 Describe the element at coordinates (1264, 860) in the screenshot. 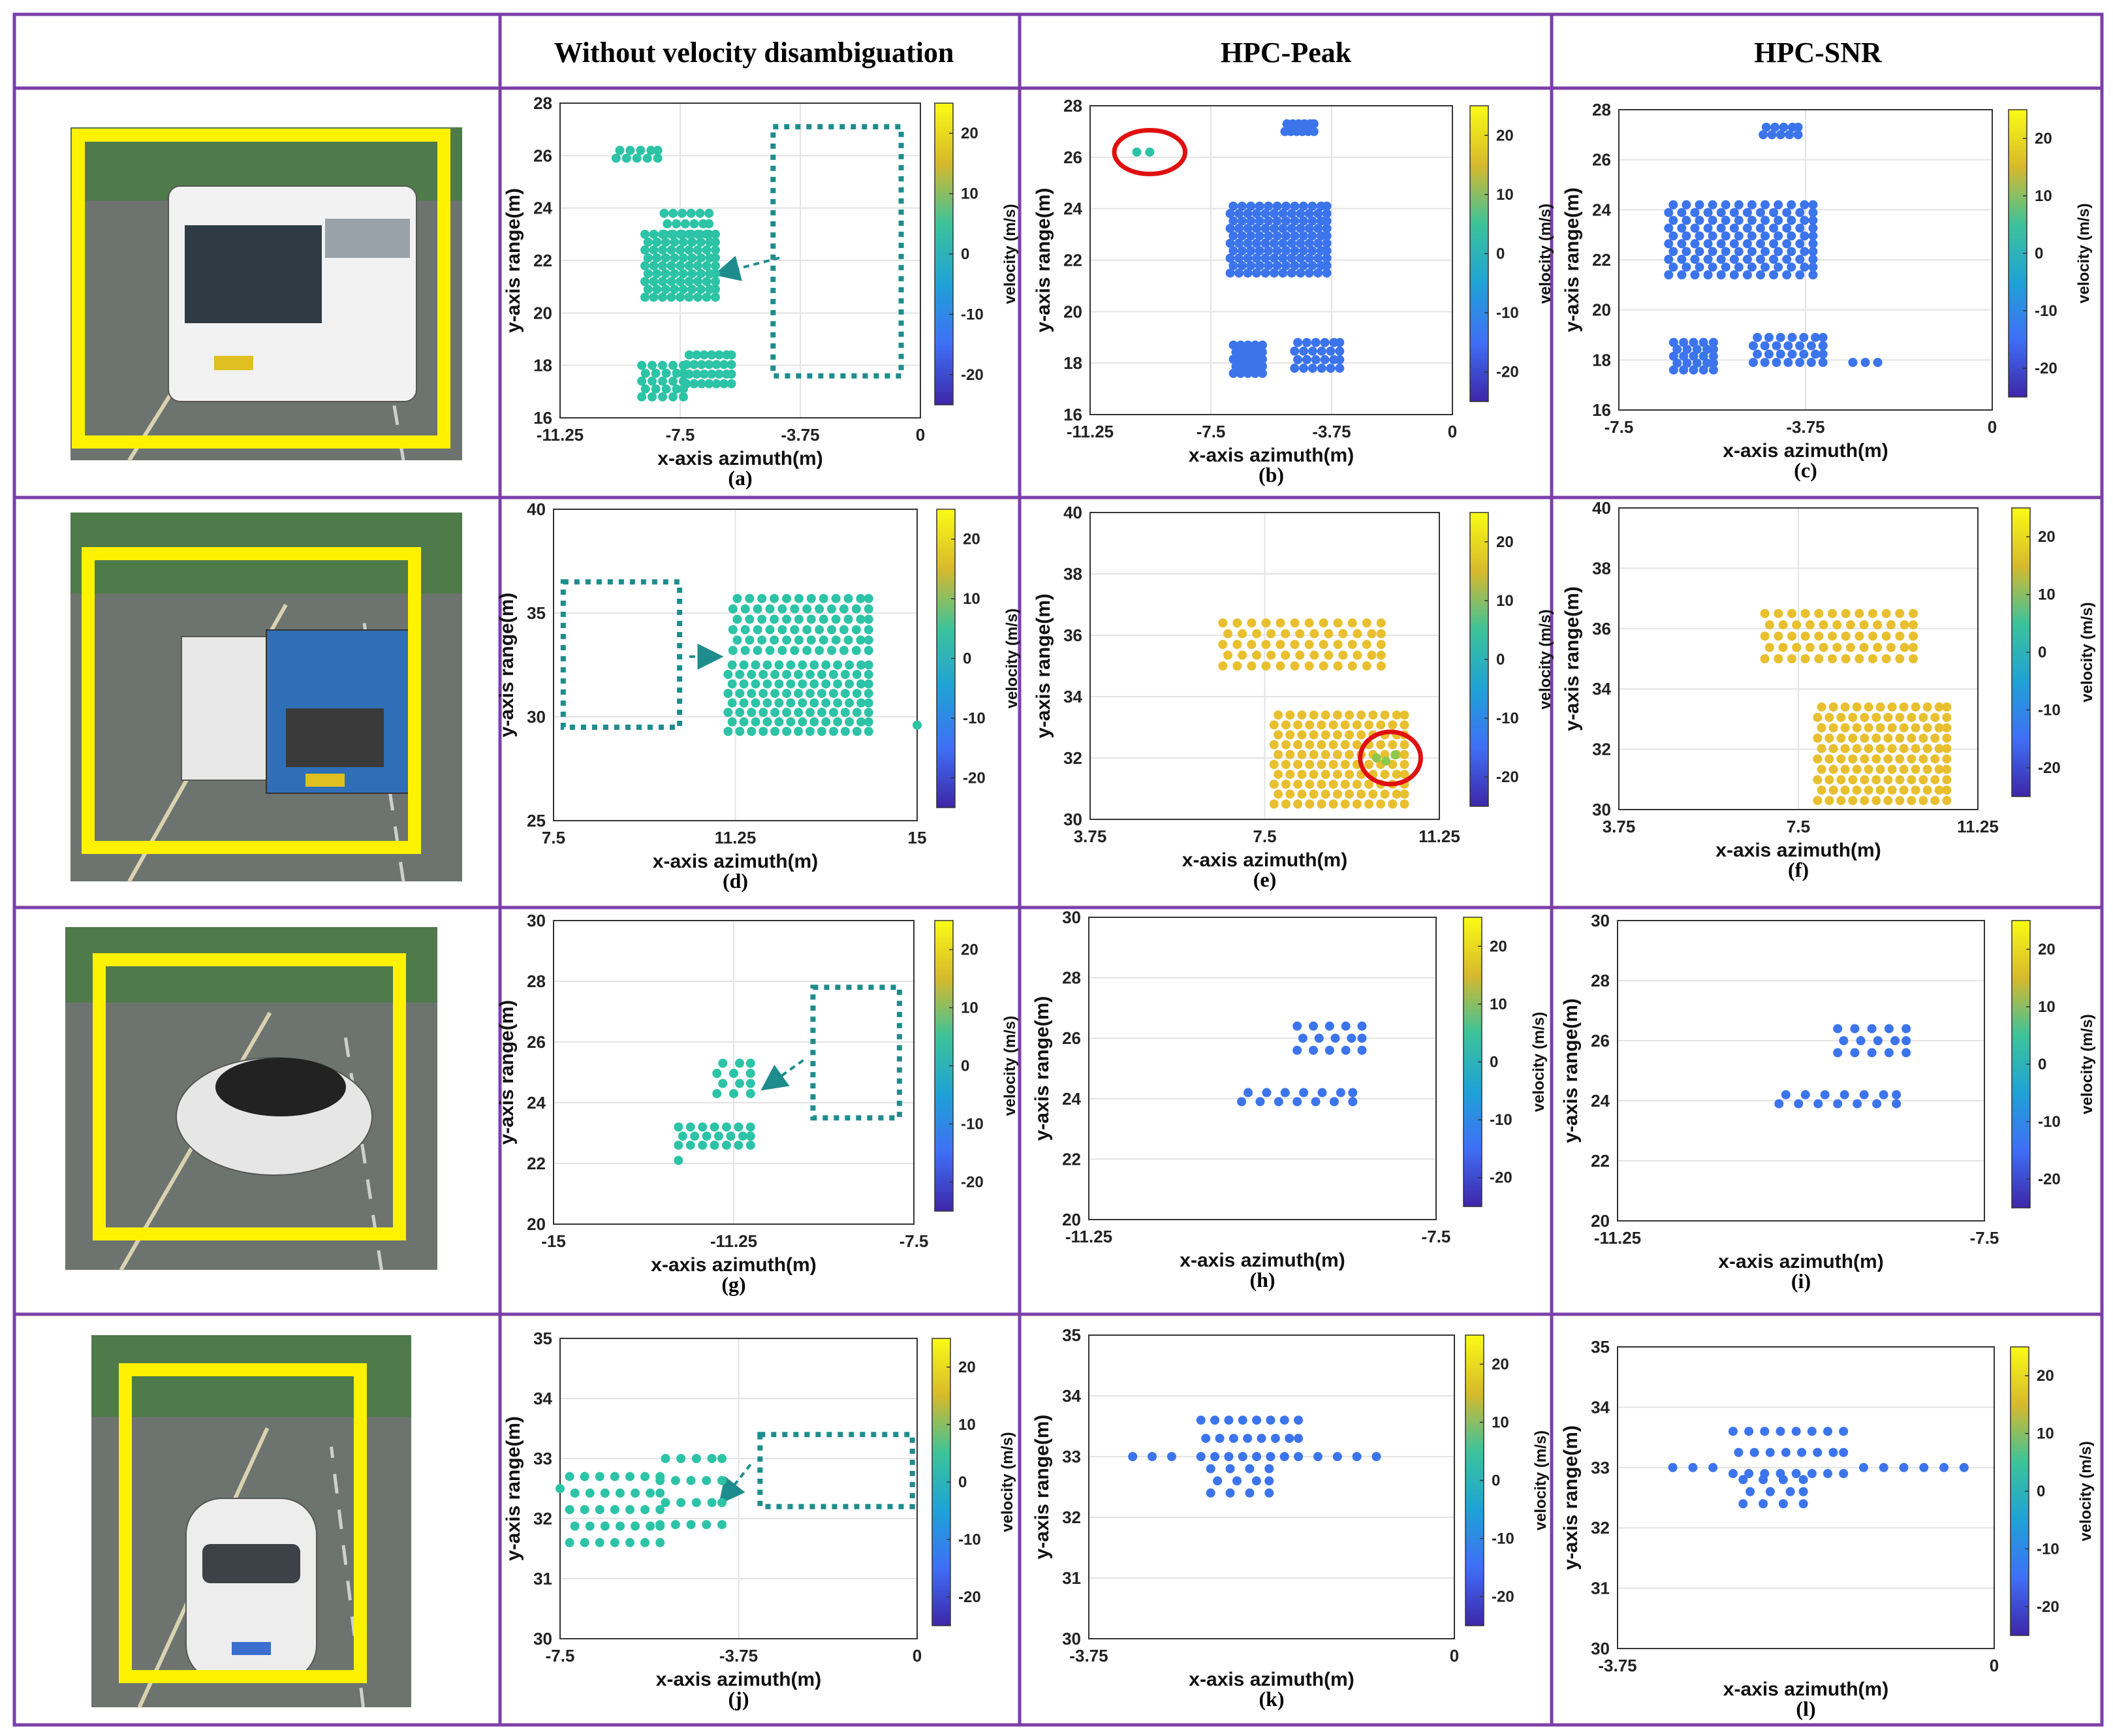

I see `x-axis-label: x-axis azimuth(m)` at that location.